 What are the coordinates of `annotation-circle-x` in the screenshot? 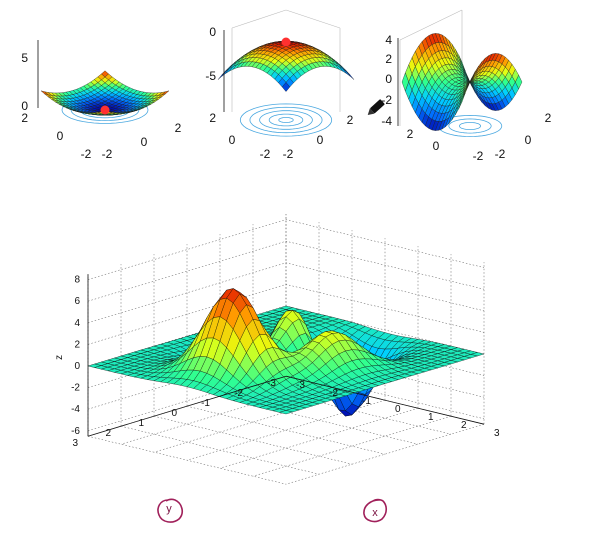 It's located at (375, 510).